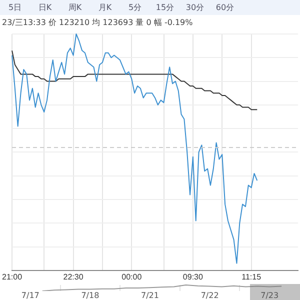 This screenshot has width=300, height=300. What do you see at coordinates (132, 277) in the screenshot?
I see `x-tick-label: 00:00` at bounding box center [132, 277].